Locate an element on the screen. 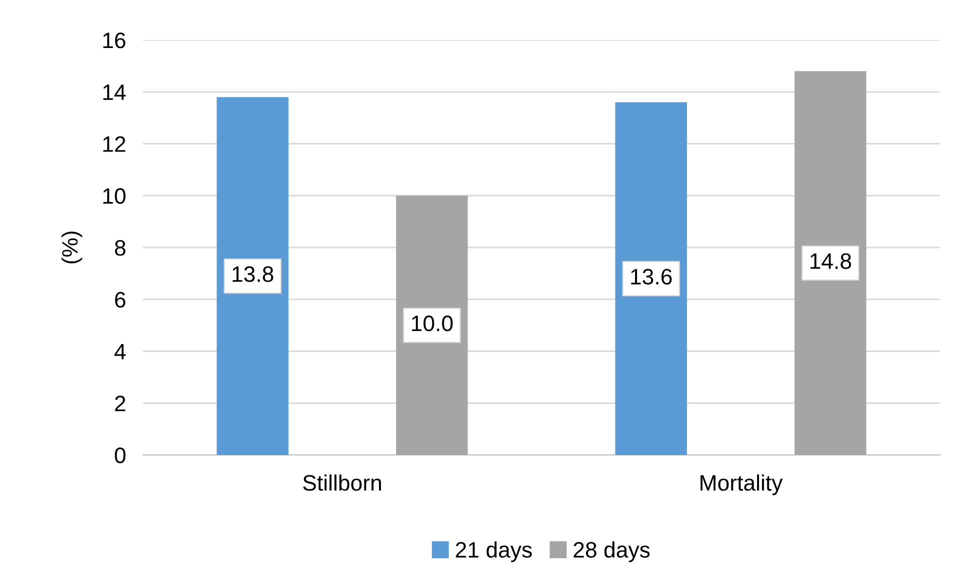  x-tick-label: Stillborn is located at coordinates (342, 482).